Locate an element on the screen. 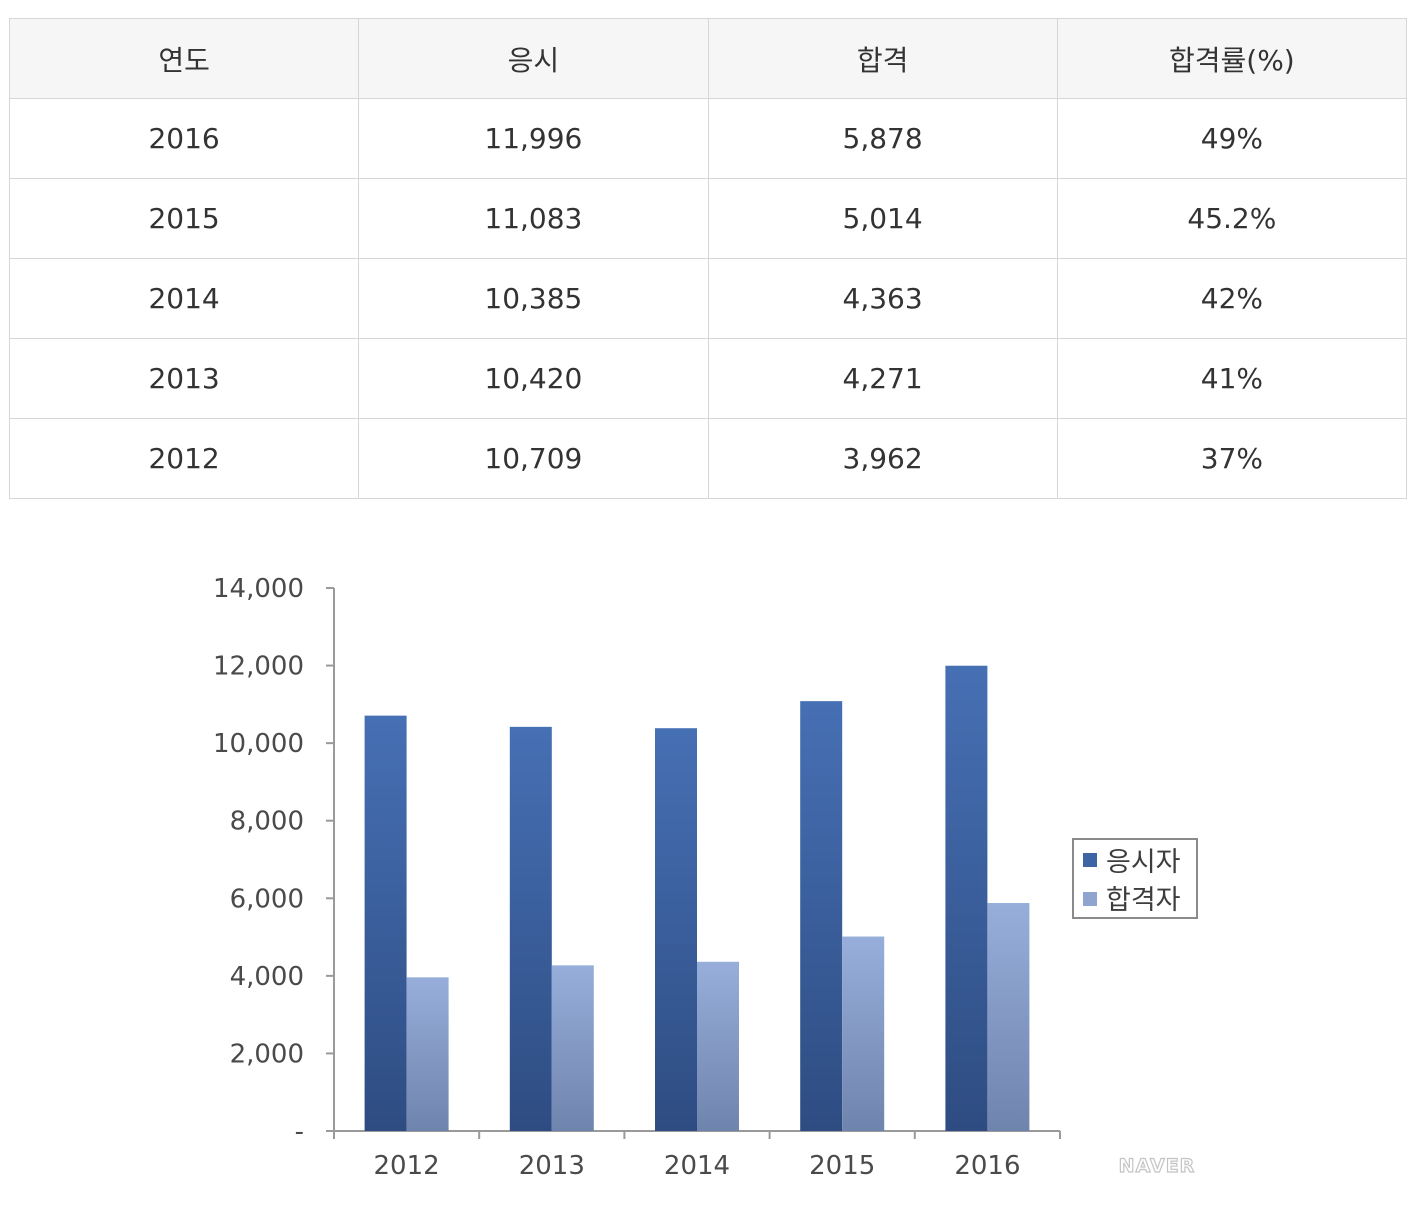 This screenshot has height=1212, width=1422. cell-passed: 3,962 is located at coordinates (882, 458).